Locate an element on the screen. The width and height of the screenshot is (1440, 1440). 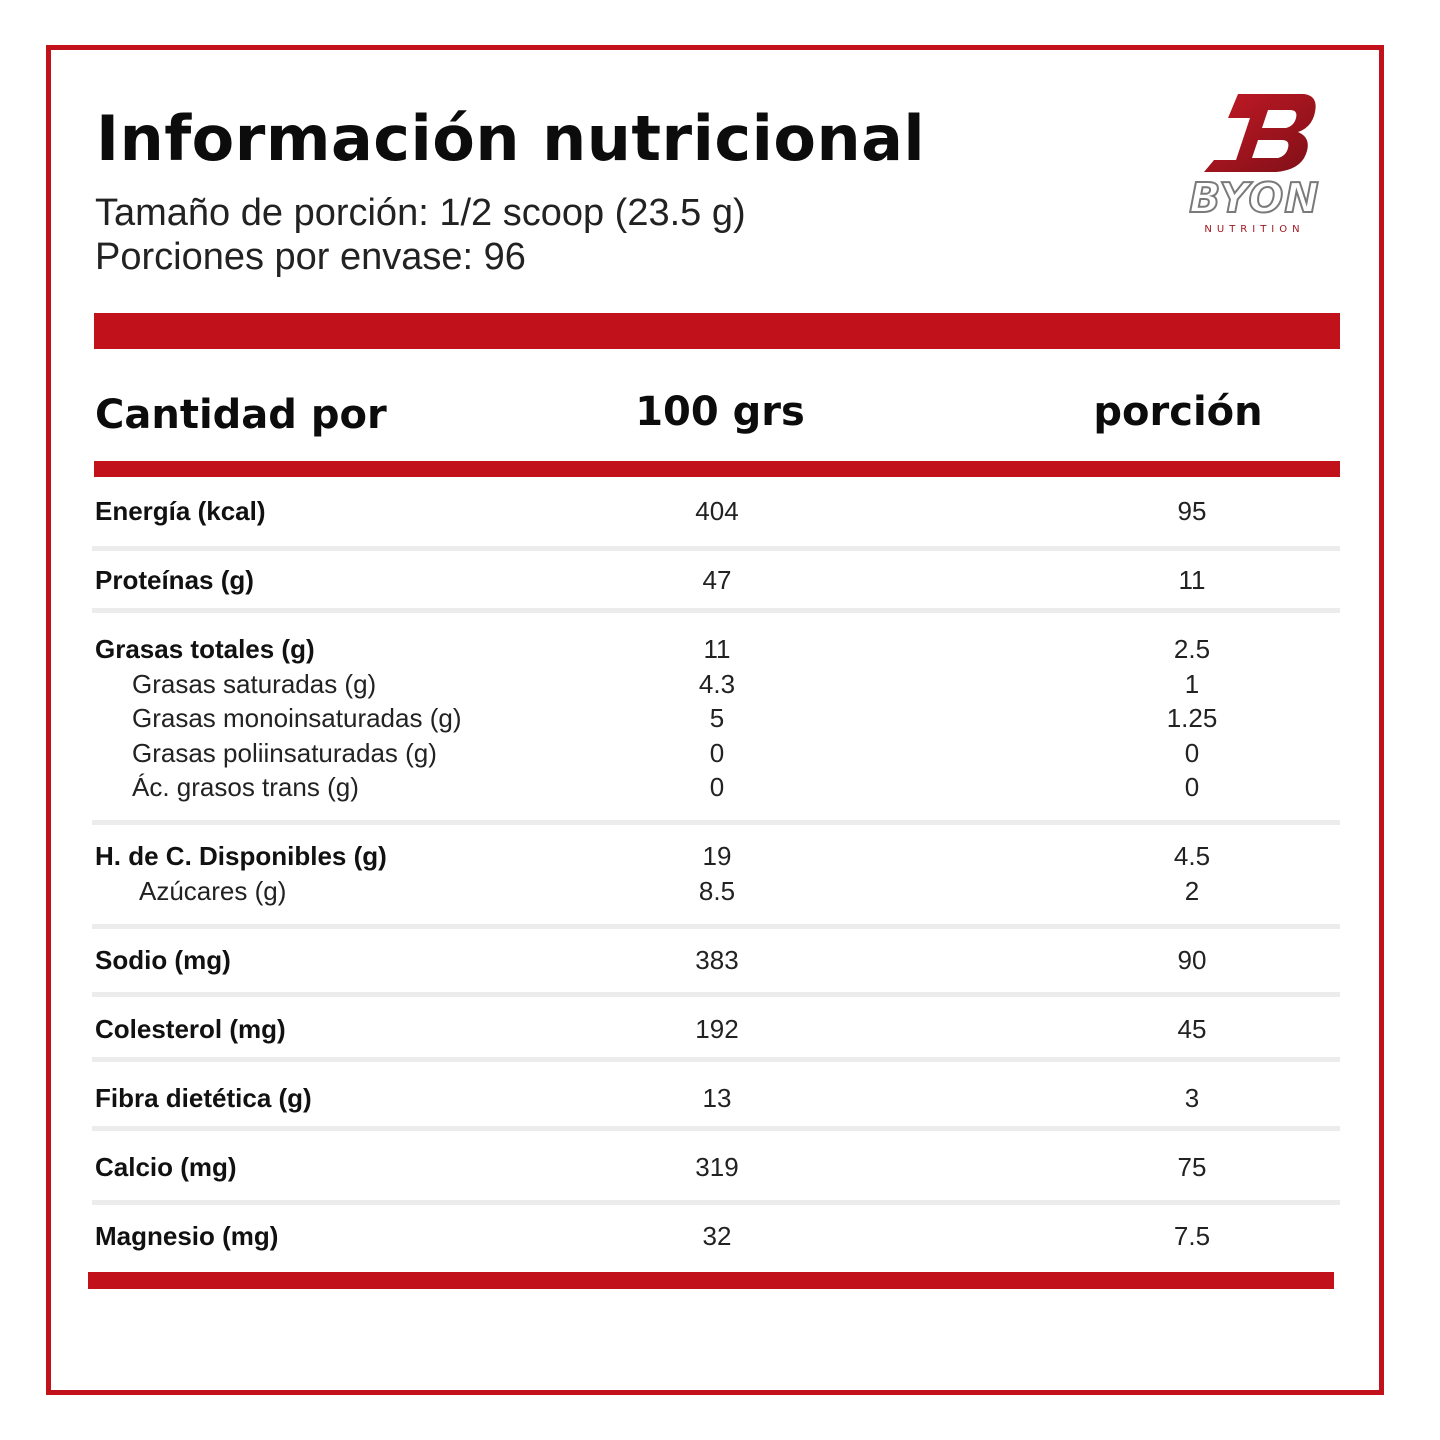
value-per-100: 11 is located at coordinates (717, 649).